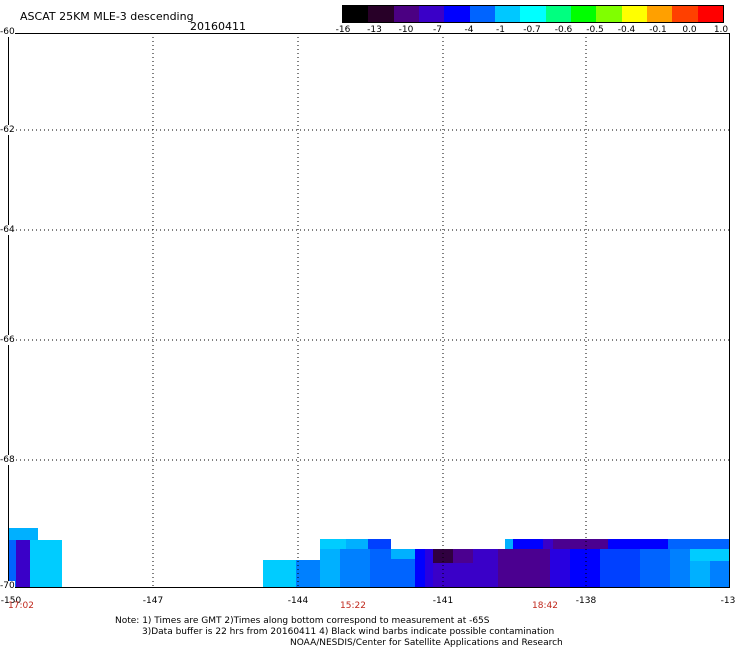 This screenshot has width=740, height=650. I want to click on colorbar-label: -1, so click(500, 30).